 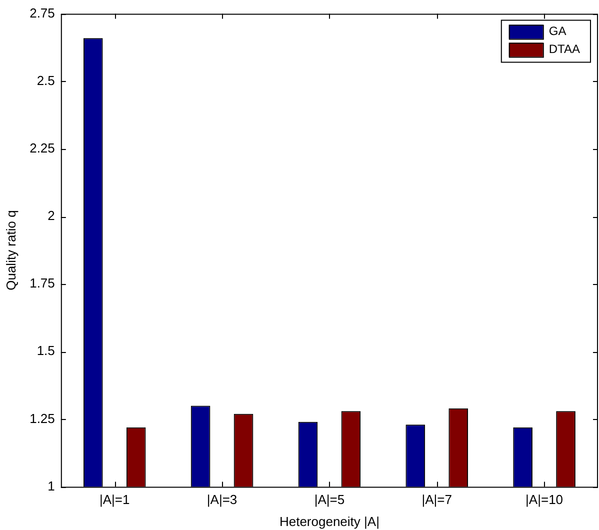 What do you see at coordinates (45, 80) in the screenshot?
I see `y-tick-label: 2.5` at bounding box center [45, 80].